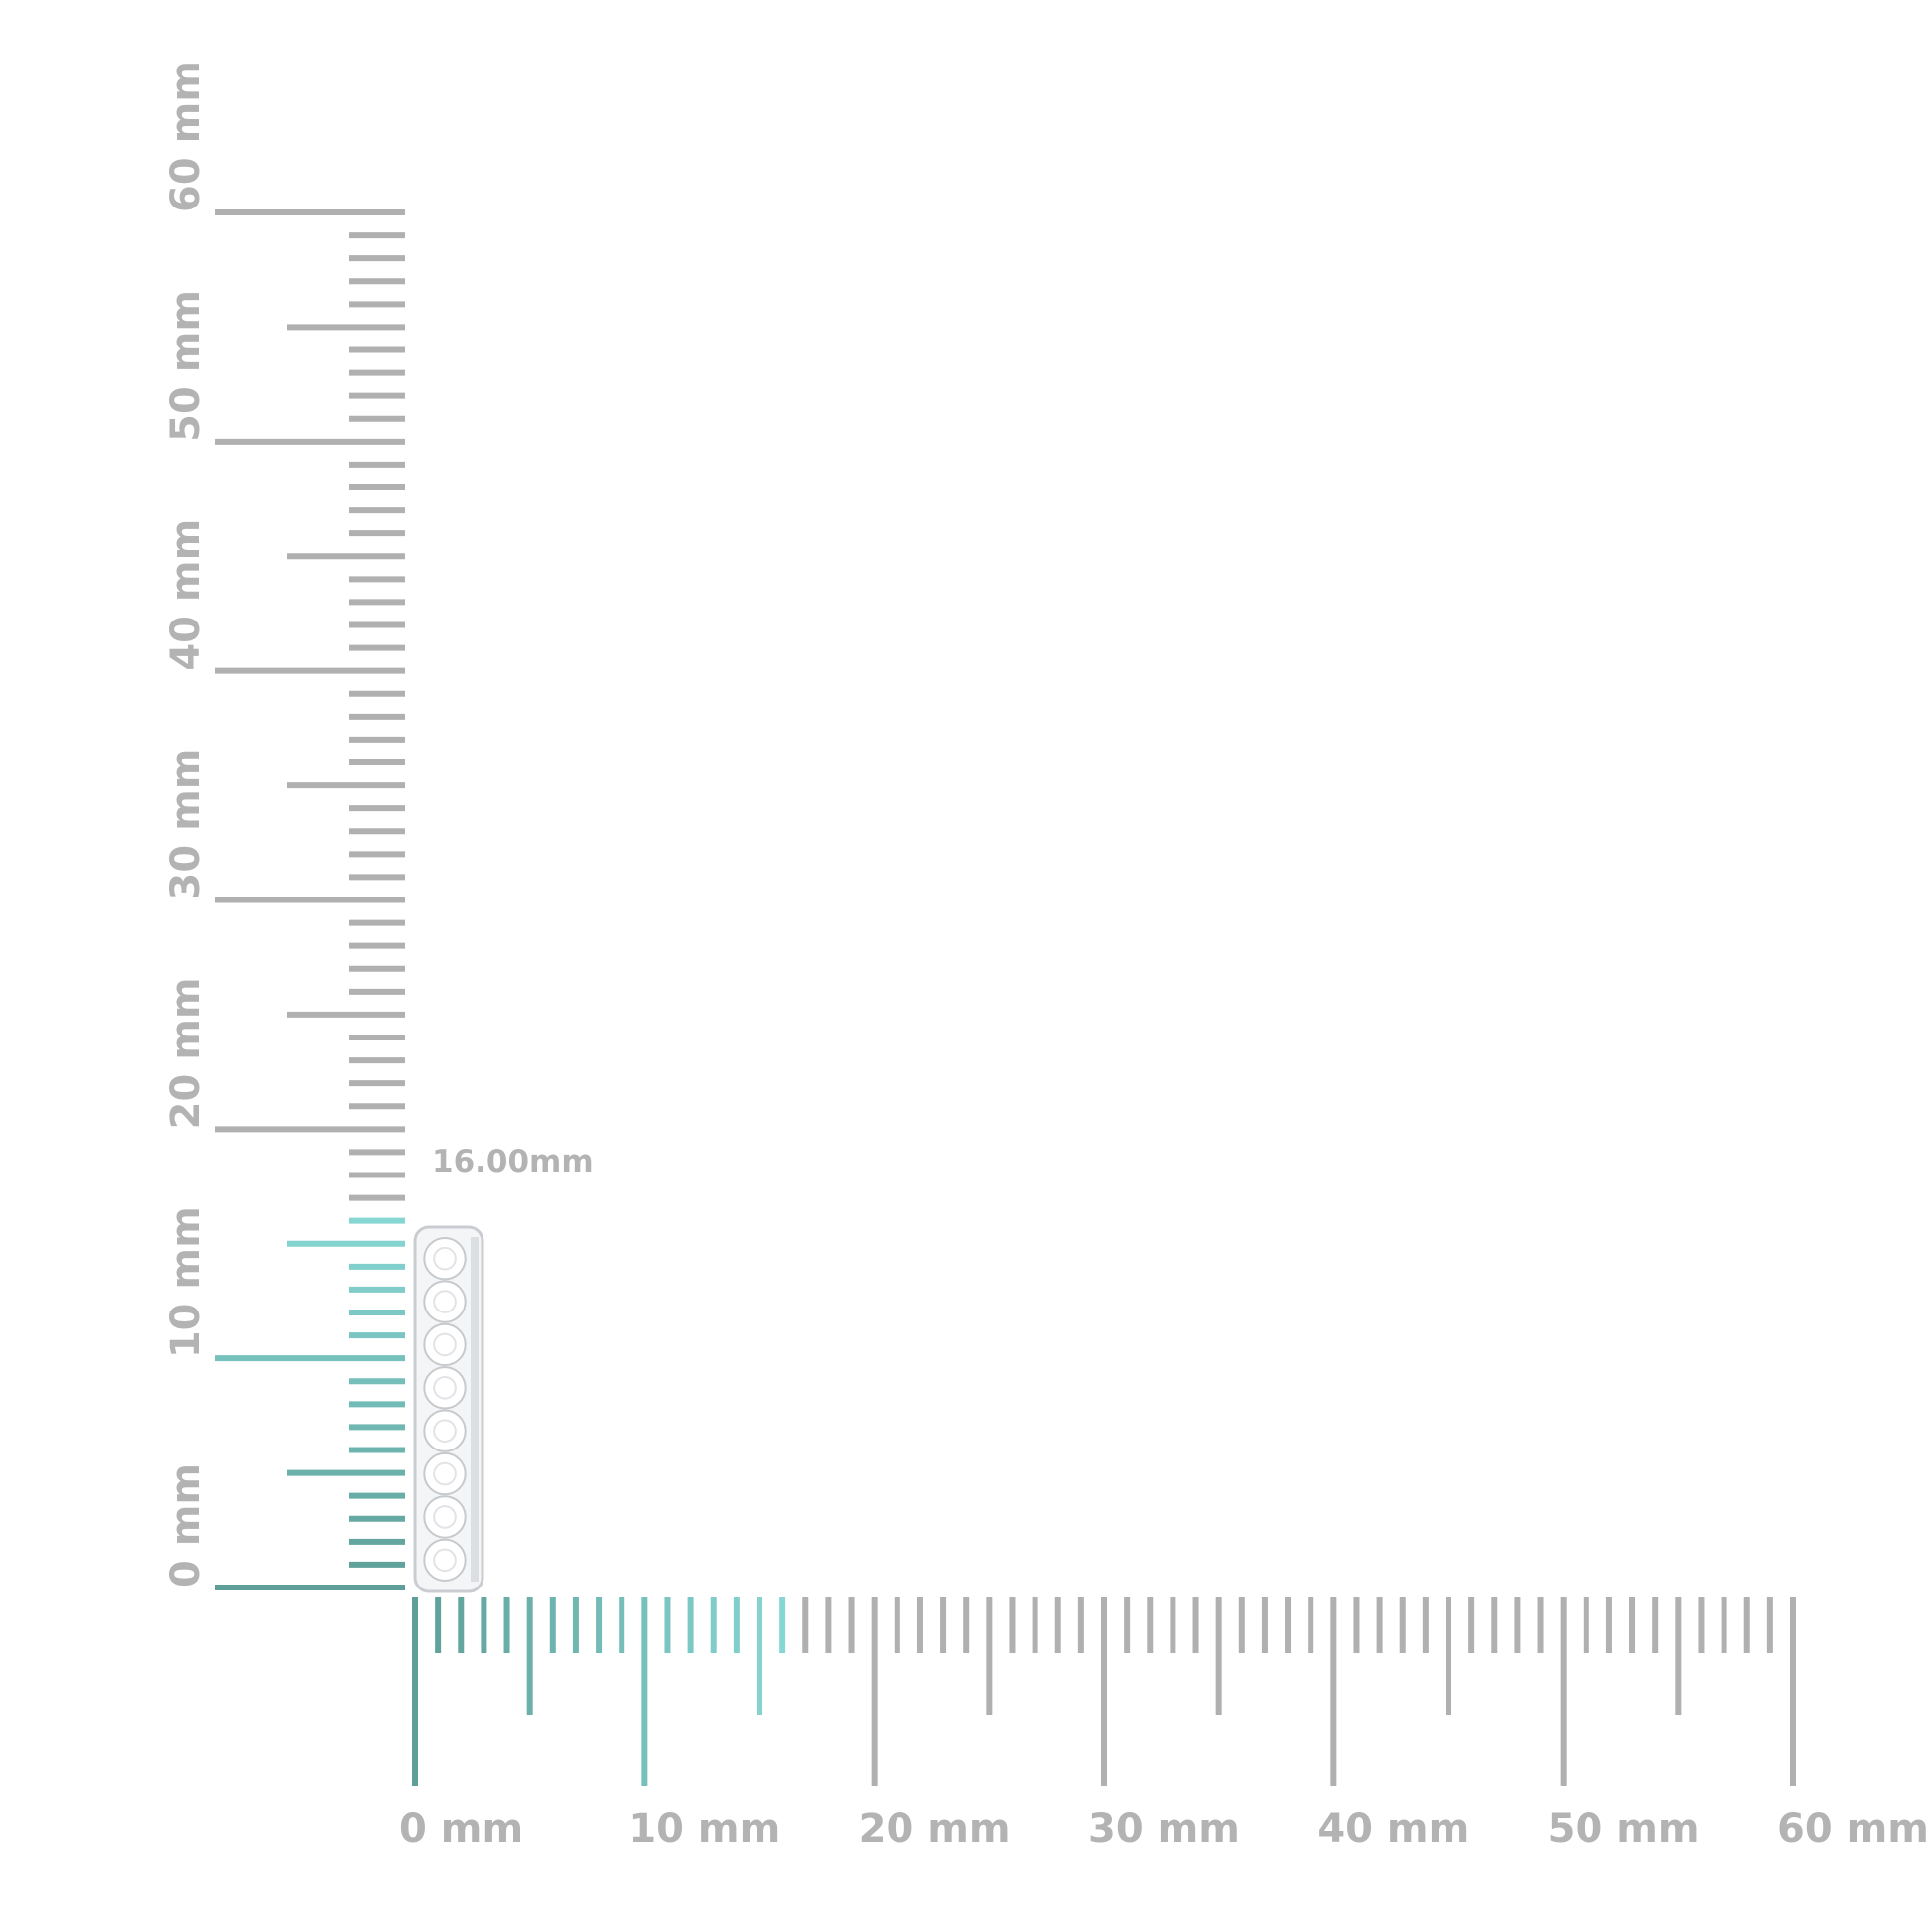  I want to click on horizontal-label-3: 30 mm, so click(1164, 1829).